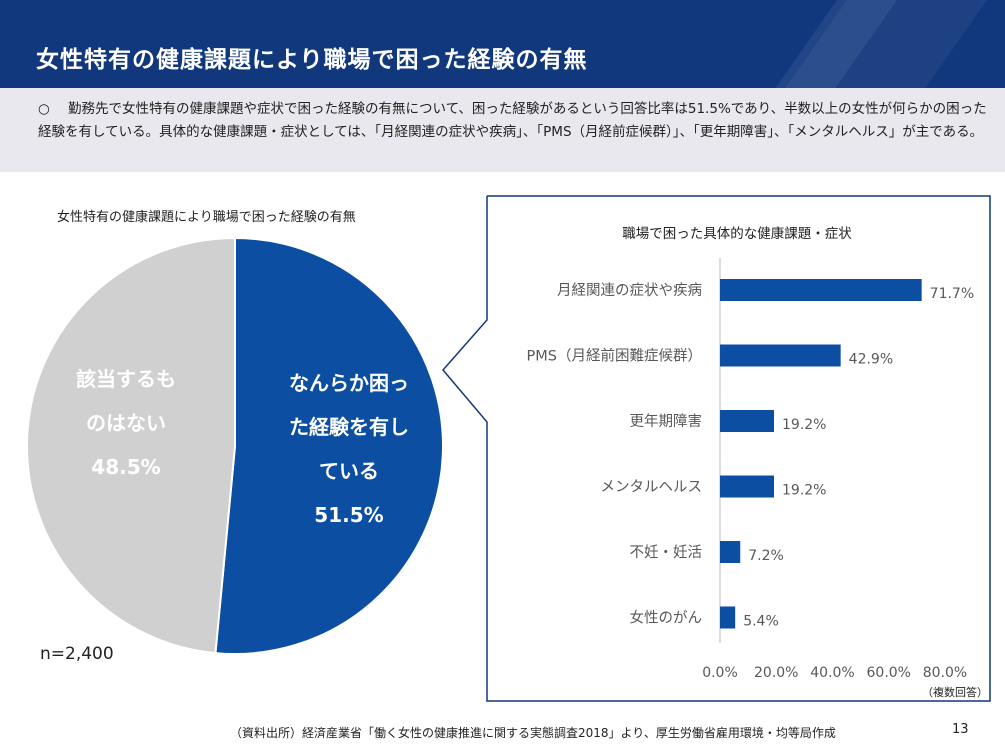 Image resolution: width=1005 pixels, height=754 pixels. What do you see at coordinates (666, 421) in the screenshot?
I see `bar-category-label: 更年期障害` at bounding box center [666, 421].